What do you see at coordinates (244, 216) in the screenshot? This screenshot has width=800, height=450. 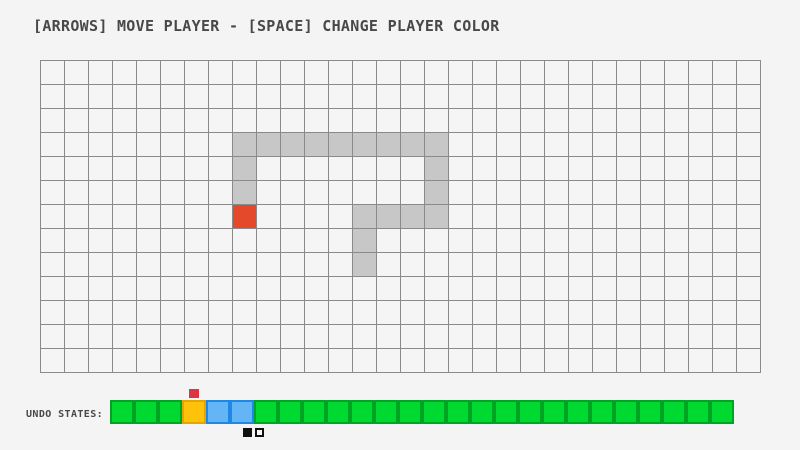 I see `player-cell` at bounding box center [244, 216].